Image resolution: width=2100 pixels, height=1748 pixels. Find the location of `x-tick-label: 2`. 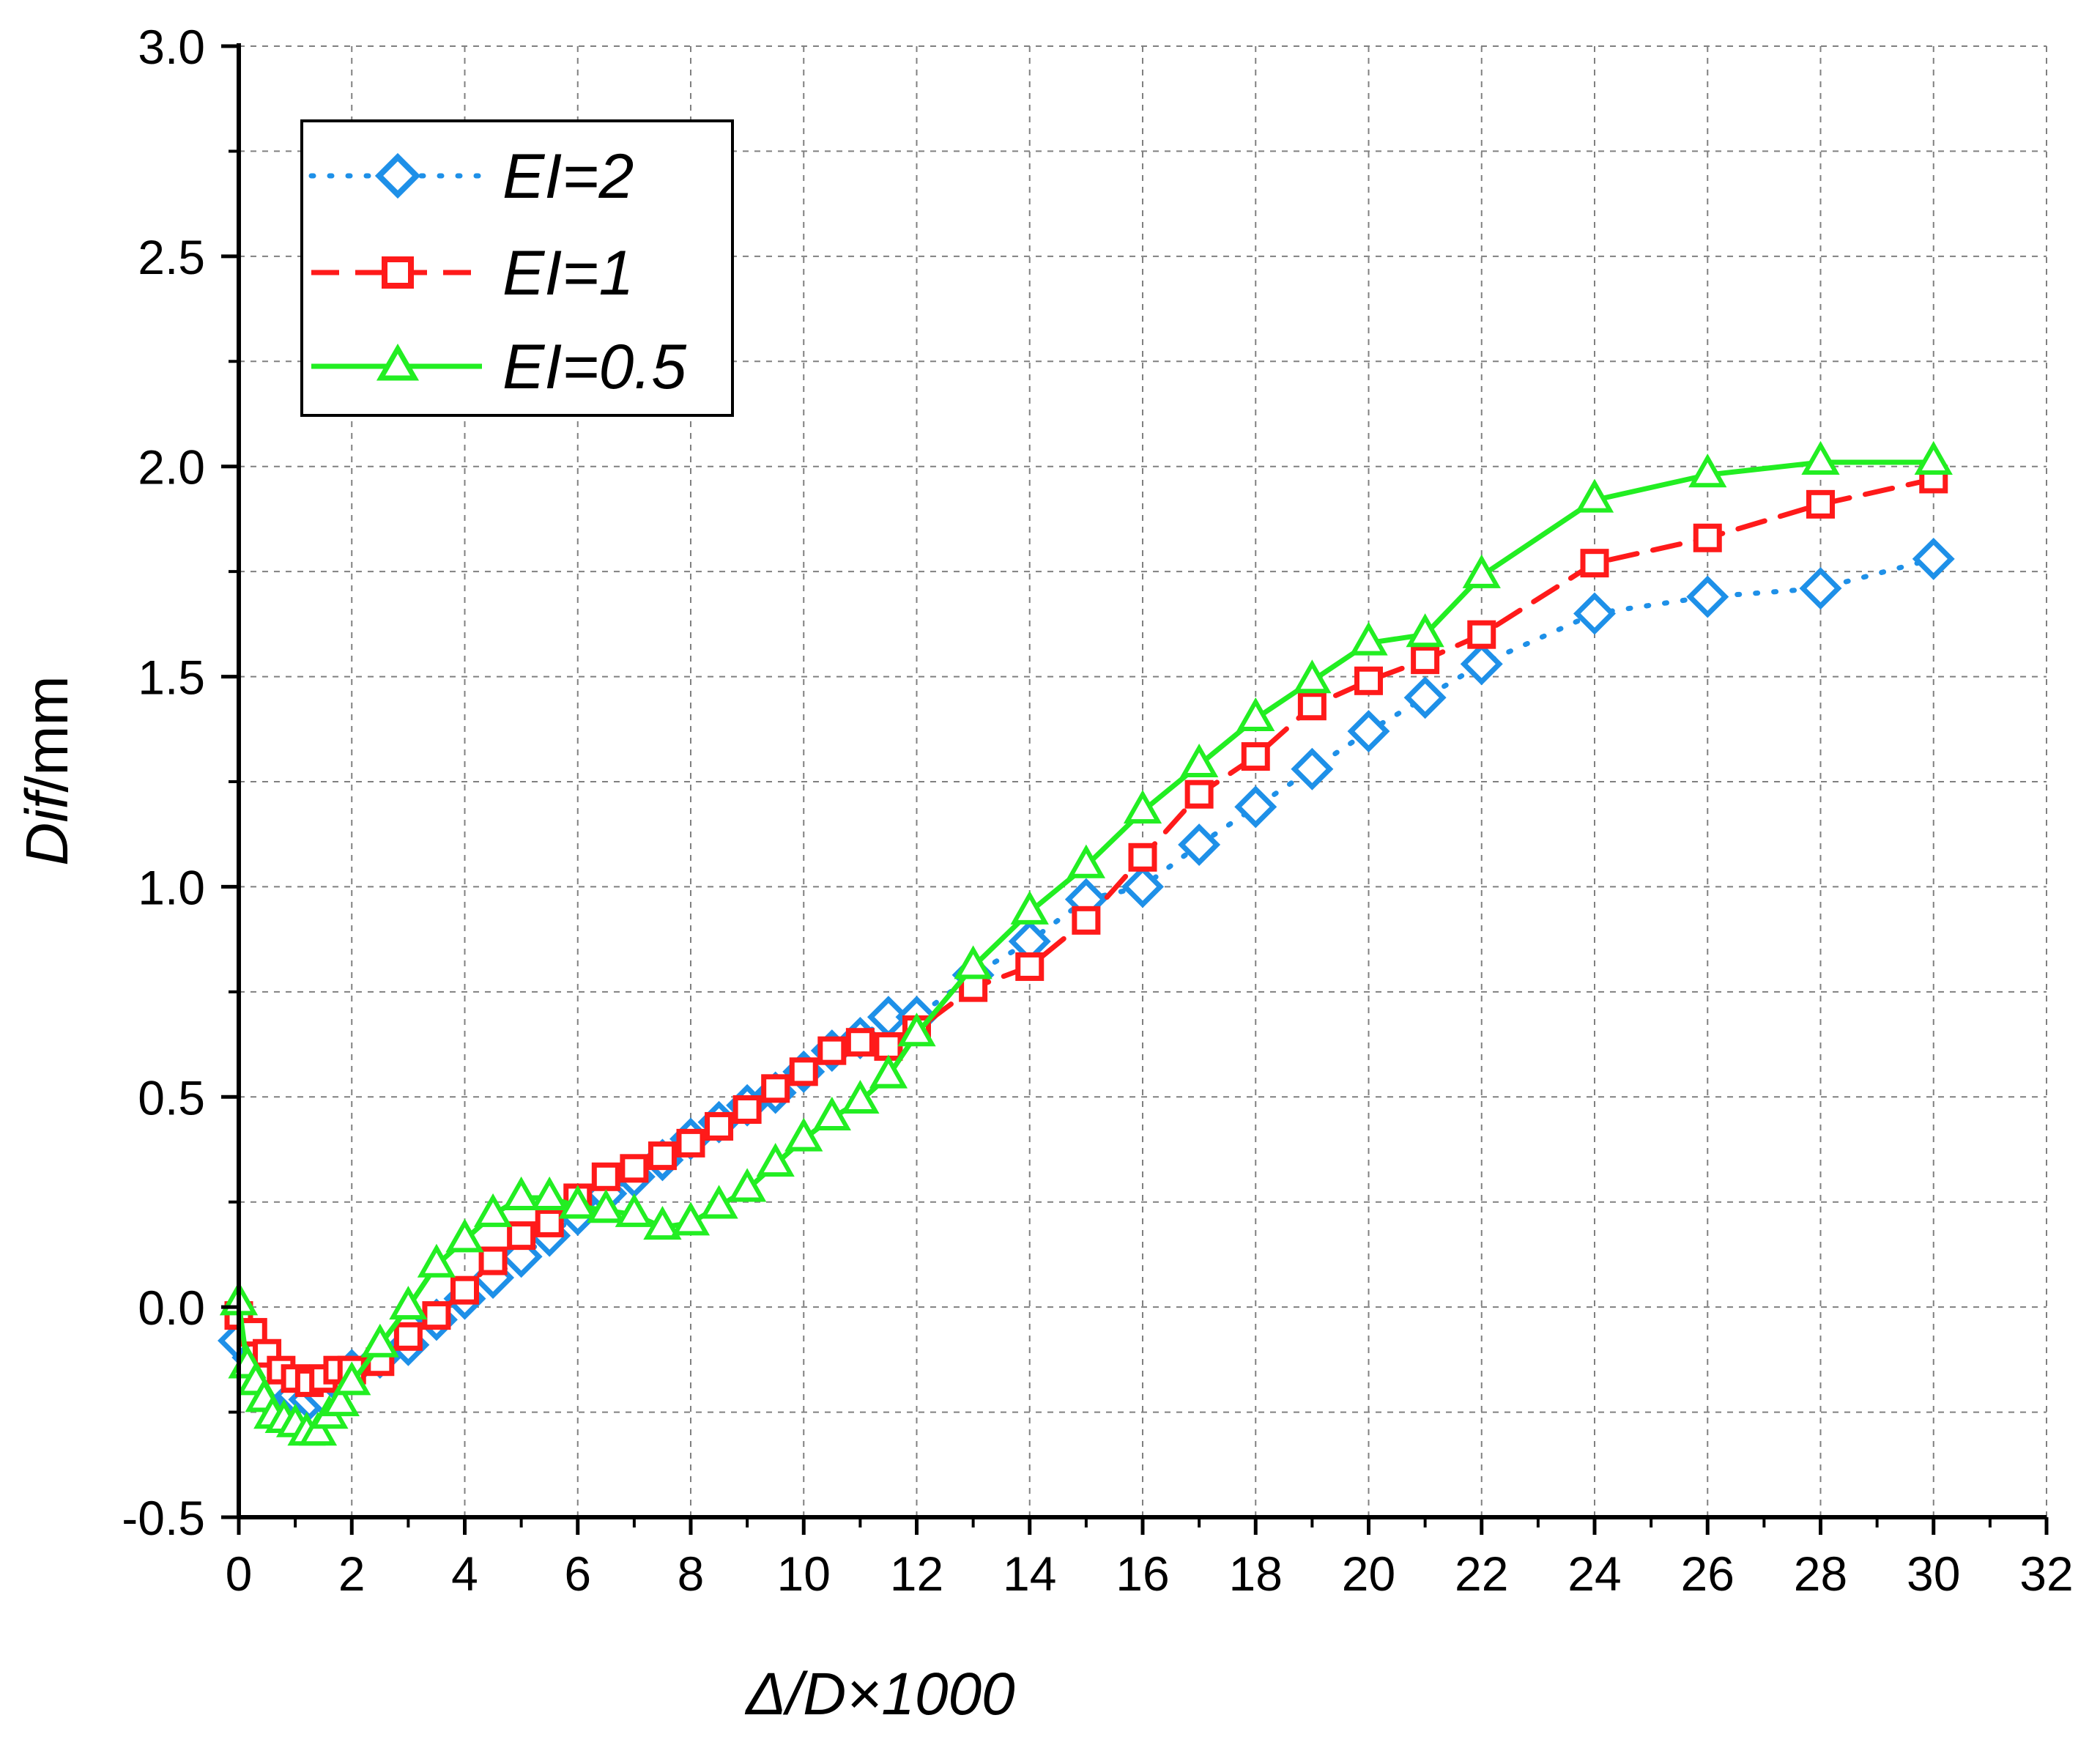

x-tick-label: 2 is located at coordinates (352, 1574).